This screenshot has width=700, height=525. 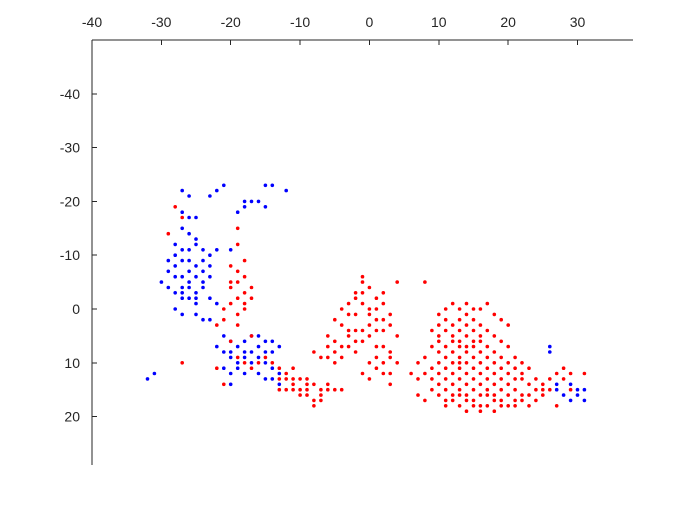 What do you see at coordinates (72, 363) in the screenshot?
I see `y-tick-label: 10` at bounding box center [72, 363].